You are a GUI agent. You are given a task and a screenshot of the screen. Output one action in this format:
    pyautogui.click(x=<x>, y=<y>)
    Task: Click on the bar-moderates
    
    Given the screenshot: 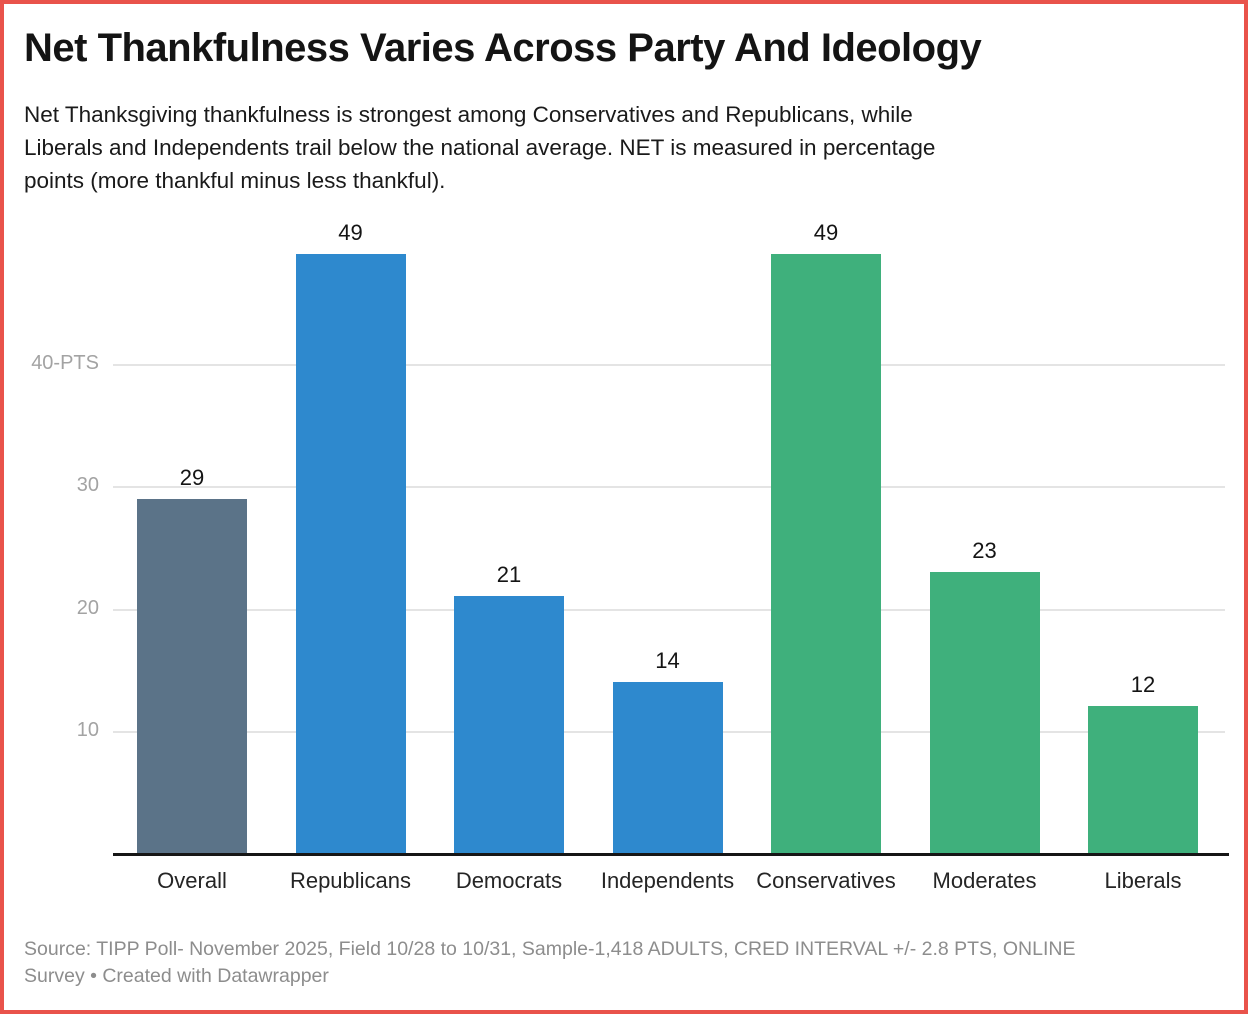 What is the action you would take?
    pyautogui.click(x=984, y=712)
    